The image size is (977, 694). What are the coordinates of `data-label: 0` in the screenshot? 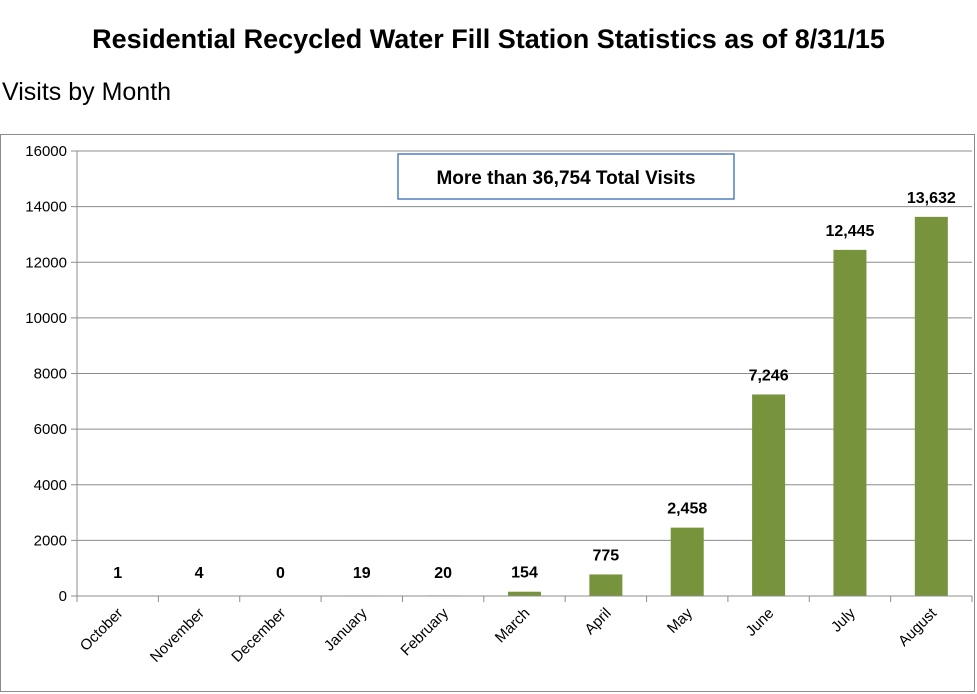 It's located at (280, 573).